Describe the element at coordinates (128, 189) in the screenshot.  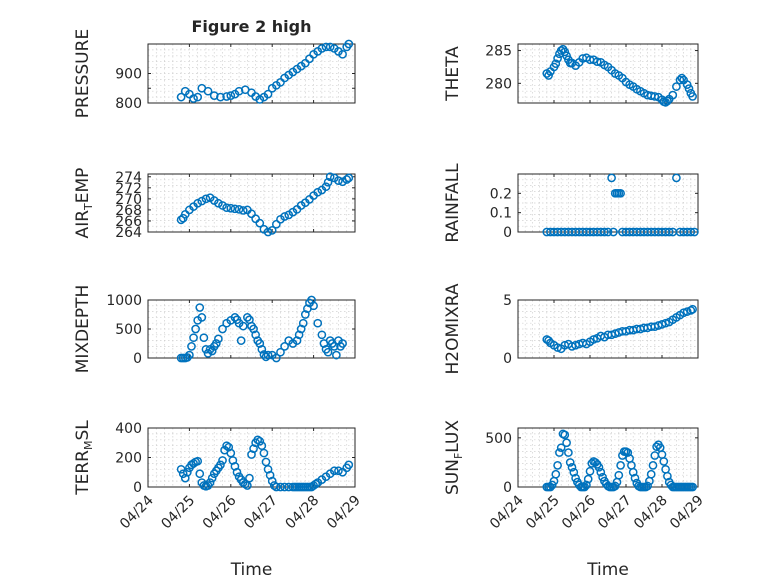
I see `y-tick-label: 272` at that location.